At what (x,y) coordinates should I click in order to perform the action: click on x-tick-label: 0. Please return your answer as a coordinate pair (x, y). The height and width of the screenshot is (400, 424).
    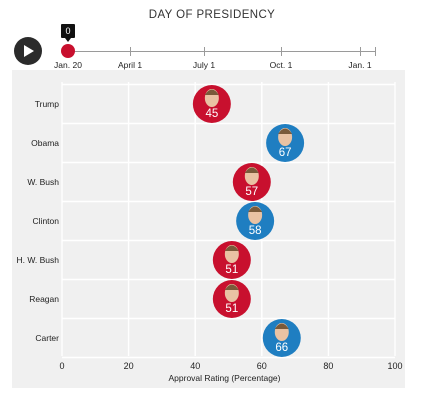
    Looking at the image, I should click on (61, 366).